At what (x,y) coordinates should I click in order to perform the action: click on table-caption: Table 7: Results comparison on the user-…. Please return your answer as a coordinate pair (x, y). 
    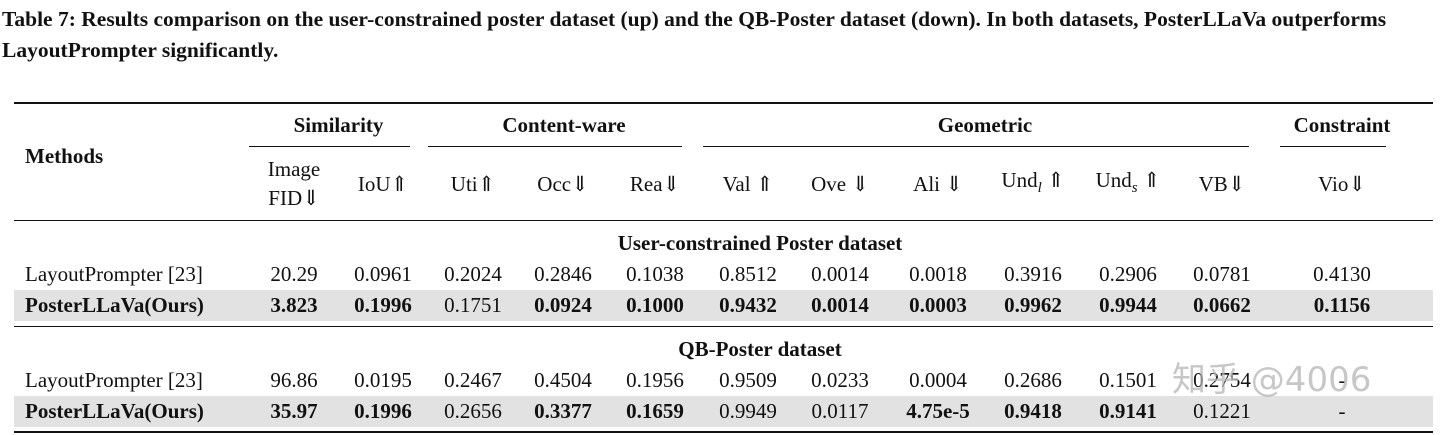
    Looking at the image, I should click on (694, 34).